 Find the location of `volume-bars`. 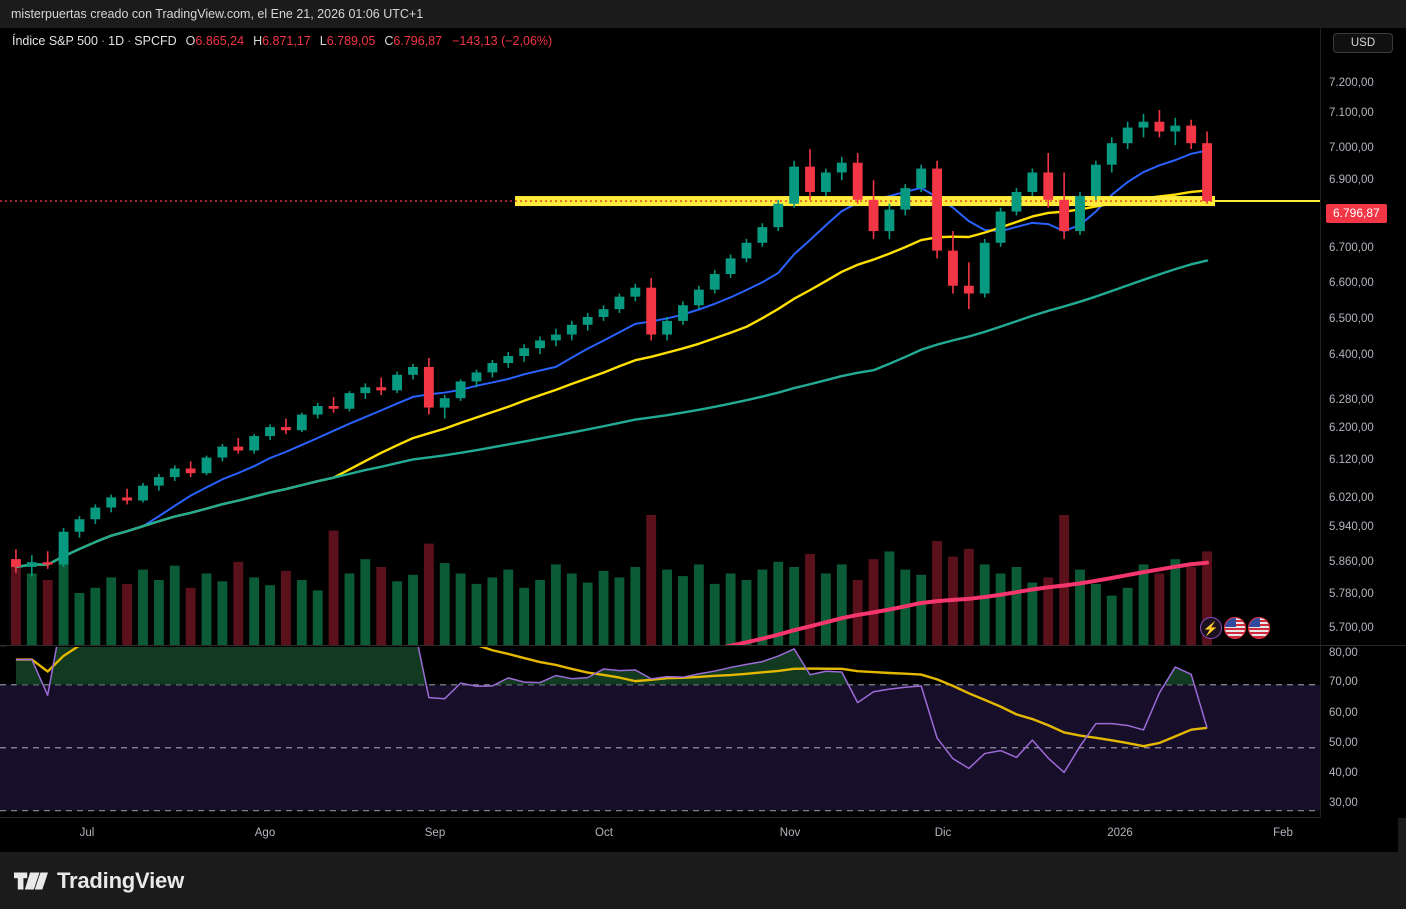

volume-bars is located at coordinates (611, 580).